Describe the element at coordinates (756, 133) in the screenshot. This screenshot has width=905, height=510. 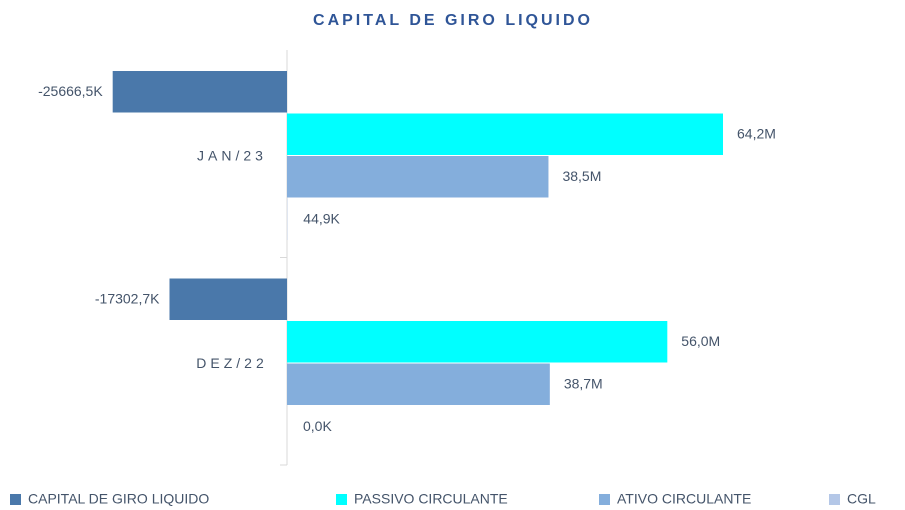
I see `value-label: 64,2M` at that location.